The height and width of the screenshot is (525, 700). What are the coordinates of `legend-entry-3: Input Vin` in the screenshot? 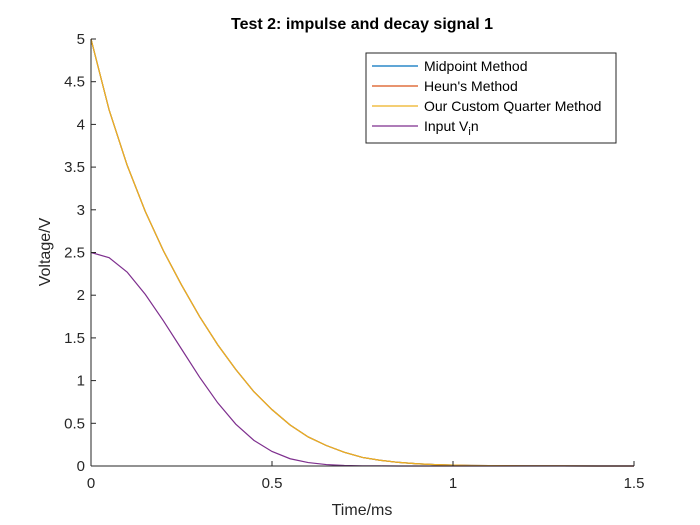 It's located at (451, 128).